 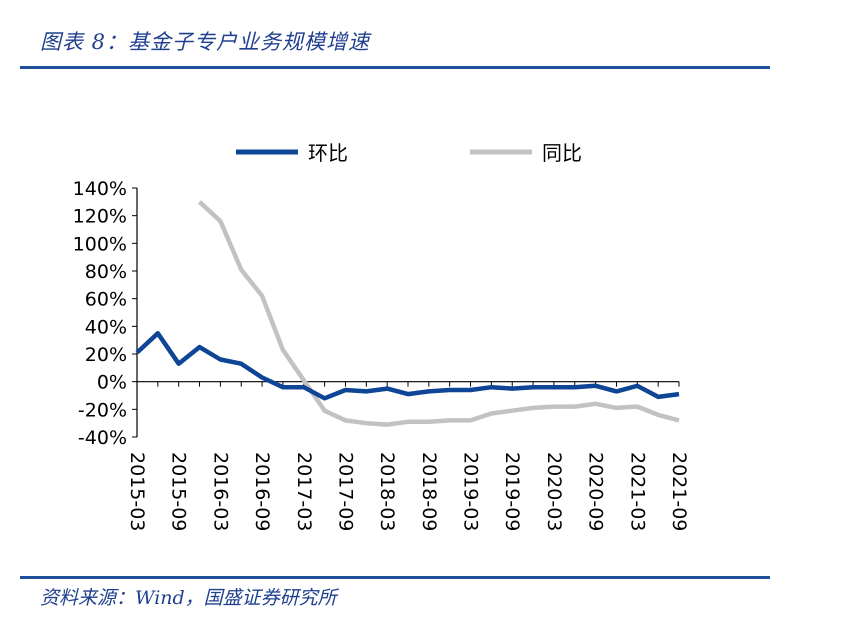 What do you see at coordinates (205, 42) in the screenshot?
I see `figure-title: 图表 8：基金子专户业务规模增速` at bounding box center [205, 42].